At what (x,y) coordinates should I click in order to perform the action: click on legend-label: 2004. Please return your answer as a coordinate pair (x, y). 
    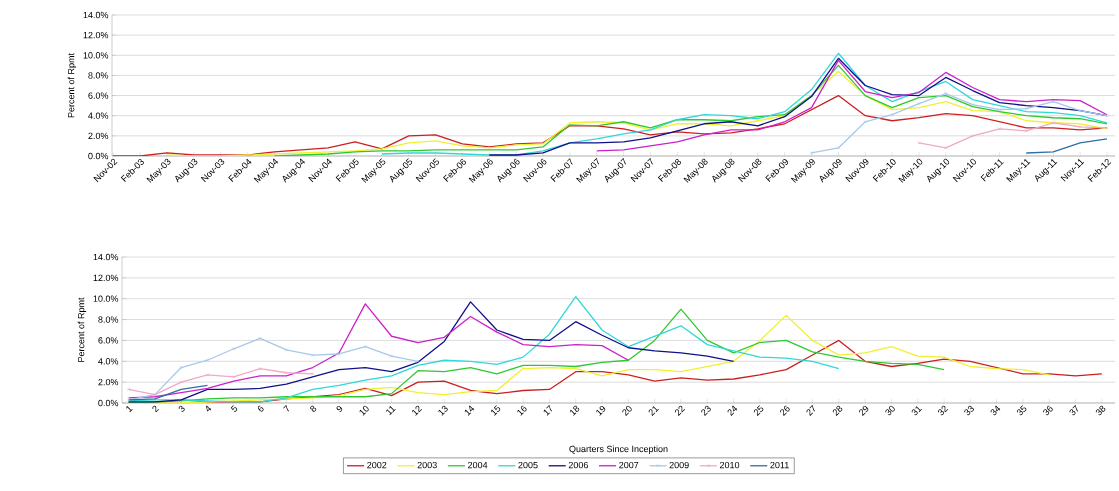
    Looking at the image, I should click on (478, 465).